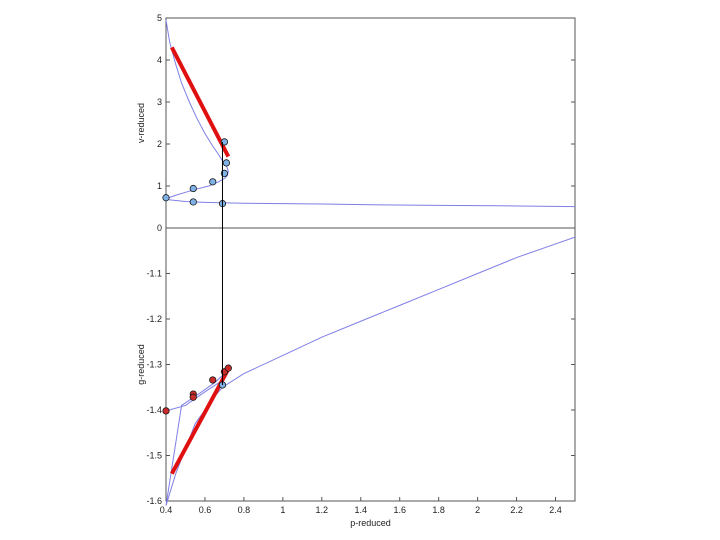 The width and height of the screenshot is (720, 540). What do you see at coordinates (322, 510) in the screenshot?
I see `x-tick-label: 1.2` at bounding box center [322, 510].